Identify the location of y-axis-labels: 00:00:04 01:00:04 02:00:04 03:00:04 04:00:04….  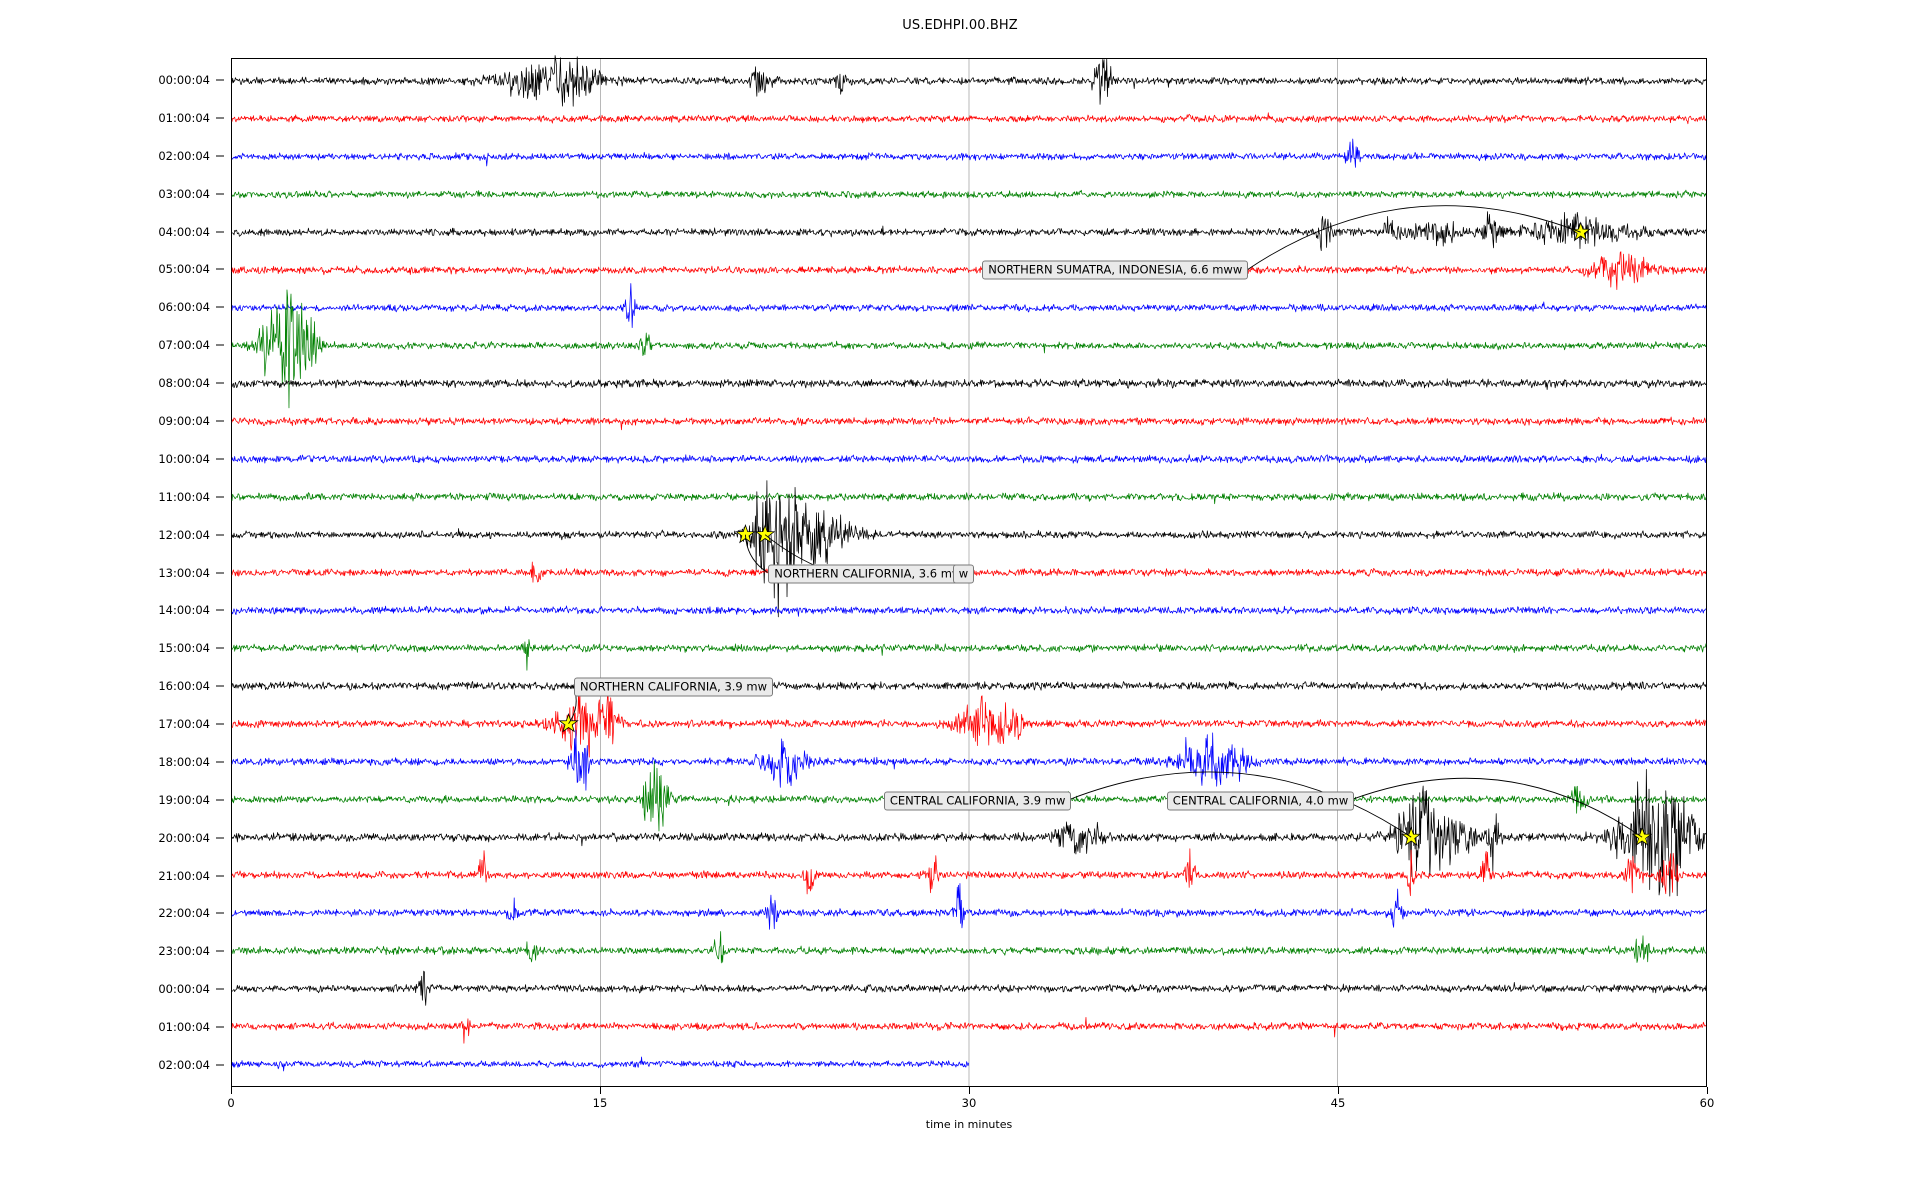
(112, 572).